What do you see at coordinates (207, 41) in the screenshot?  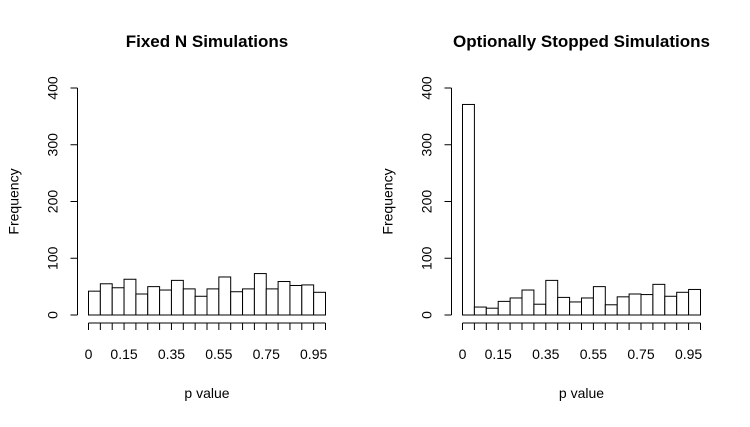 I see `chart-title: Fixed N Simulations` at bounding box center [207, 41].